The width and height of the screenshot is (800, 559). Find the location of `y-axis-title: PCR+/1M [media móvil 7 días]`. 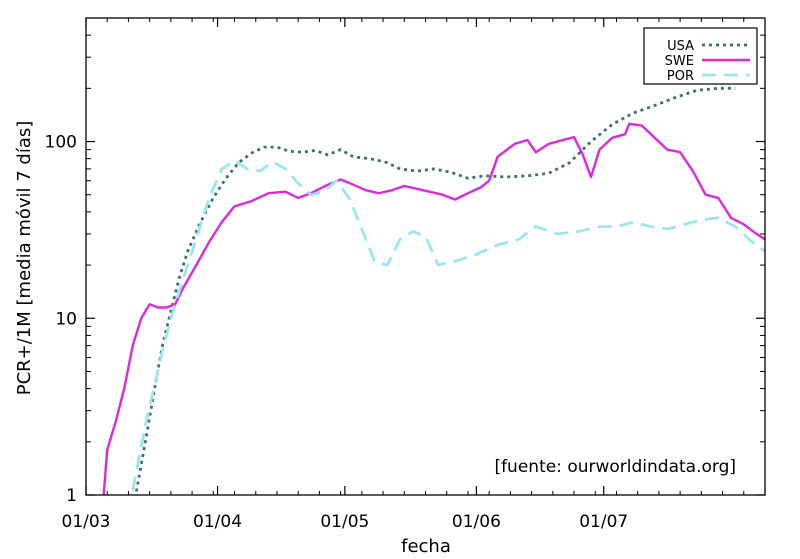

y-axis-title: PCR+/1M [media móvil 7 días] is located at coordinates (24, 258).